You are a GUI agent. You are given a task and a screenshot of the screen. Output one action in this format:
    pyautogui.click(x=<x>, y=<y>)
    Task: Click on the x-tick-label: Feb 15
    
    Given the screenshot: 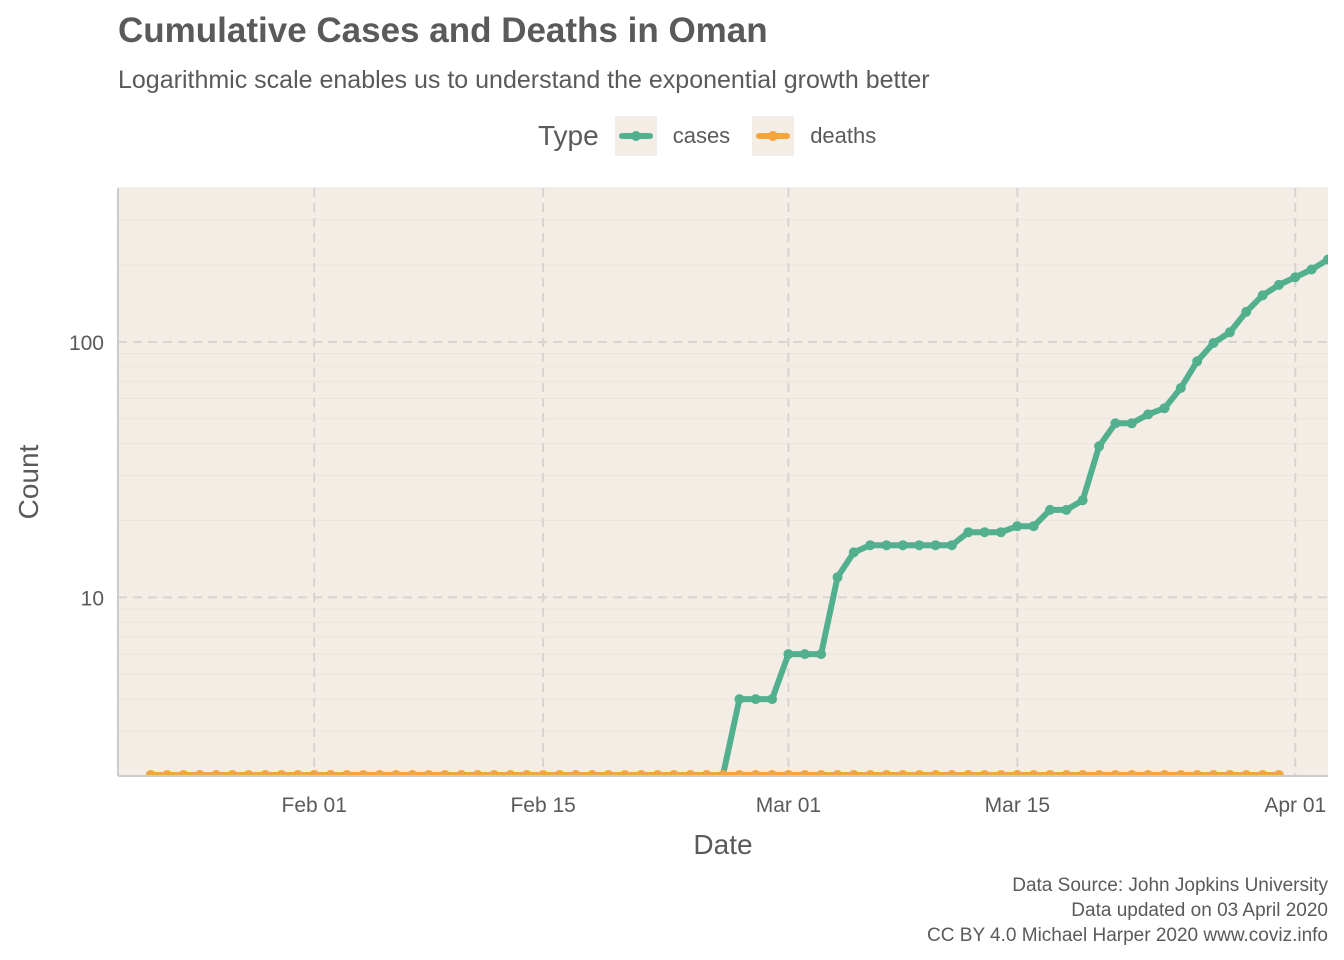 What is the action you would take?
    pyautogui.click(x=542, y=805)
    